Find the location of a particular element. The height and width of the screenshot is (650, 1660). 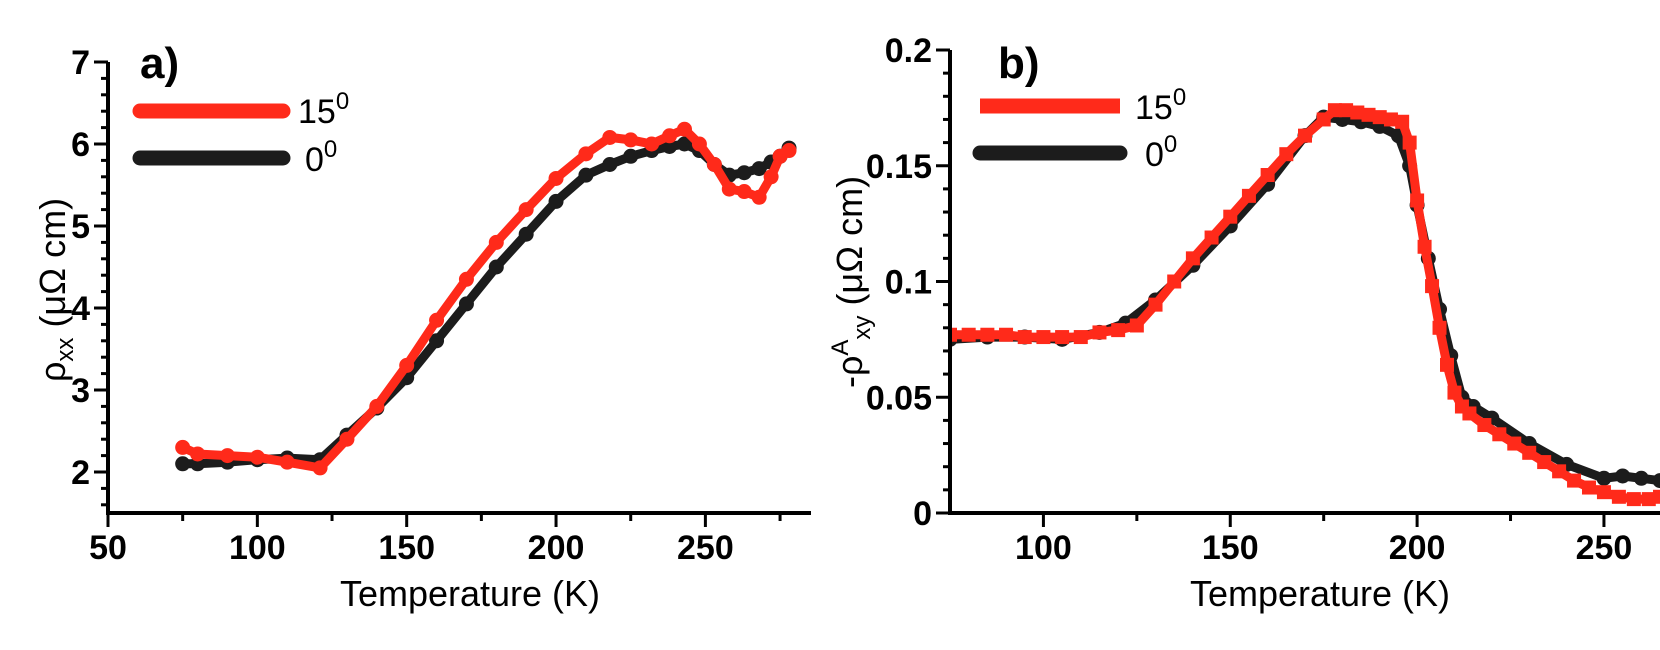

panel-a-y-tick-label: 7 is located at coordinates (80, 63).